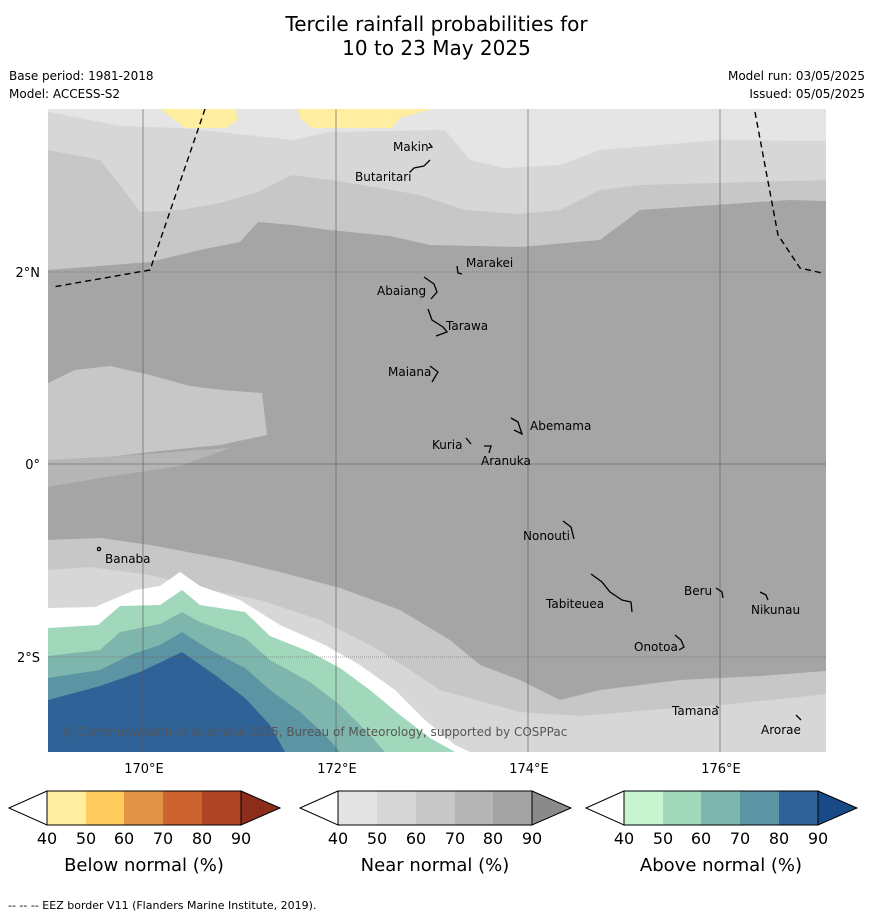 This screenshot has width=873, height=919. I want to click on legend-near-normal: 40 50 60 70 80 90 Near normal (%), so click(435, 833).